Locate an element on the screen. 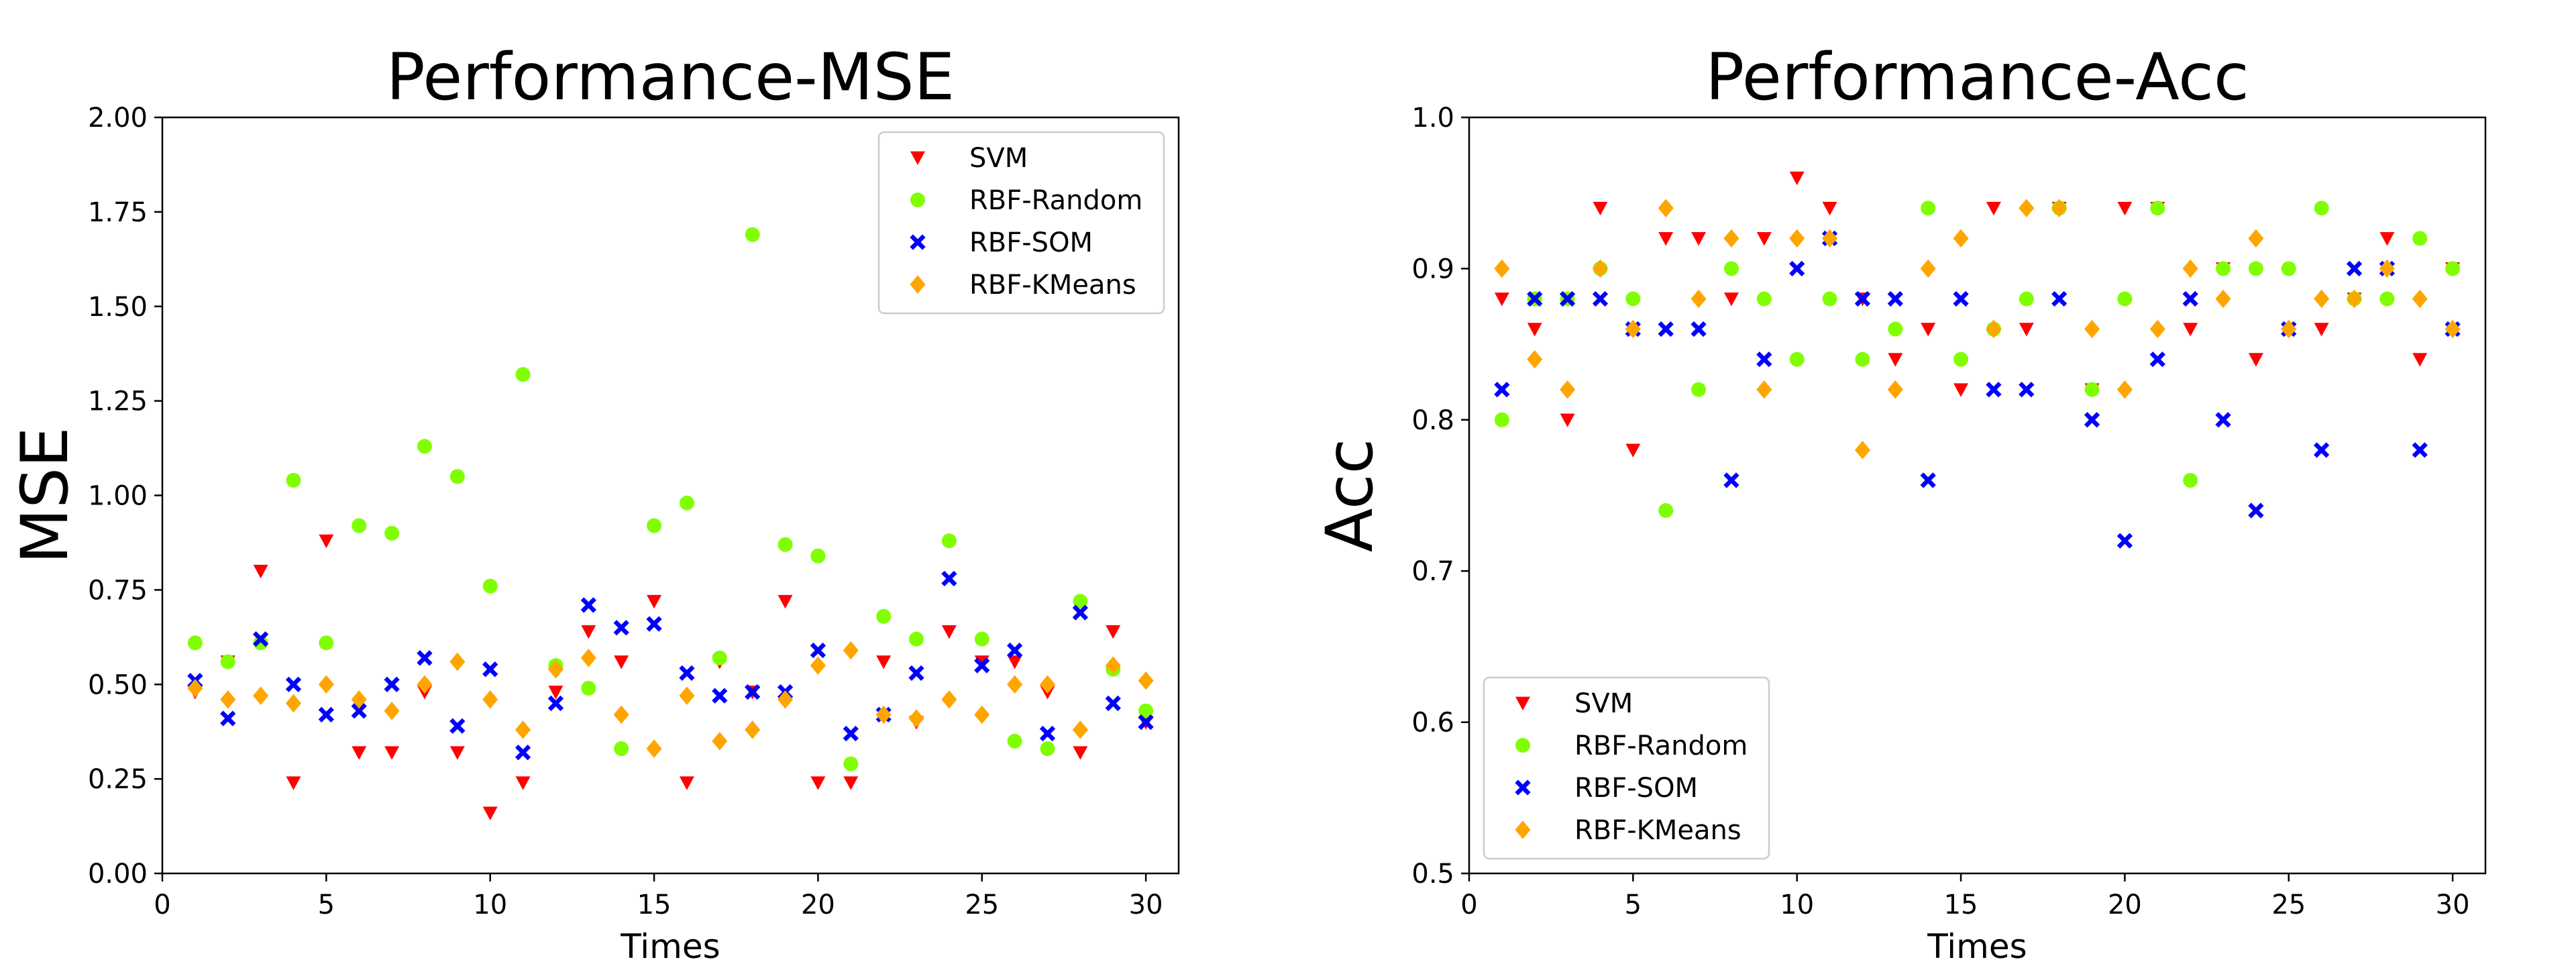 This screenshot has height=966, width=2576. y-tick-label: 0.00 is located at coordinates (118, 874).